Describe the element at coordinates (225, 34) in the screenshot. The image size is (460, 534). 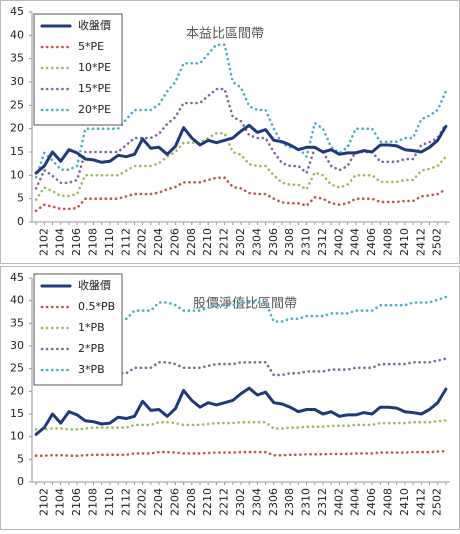
I see `chart-title: 本益比區間帶` at that location.